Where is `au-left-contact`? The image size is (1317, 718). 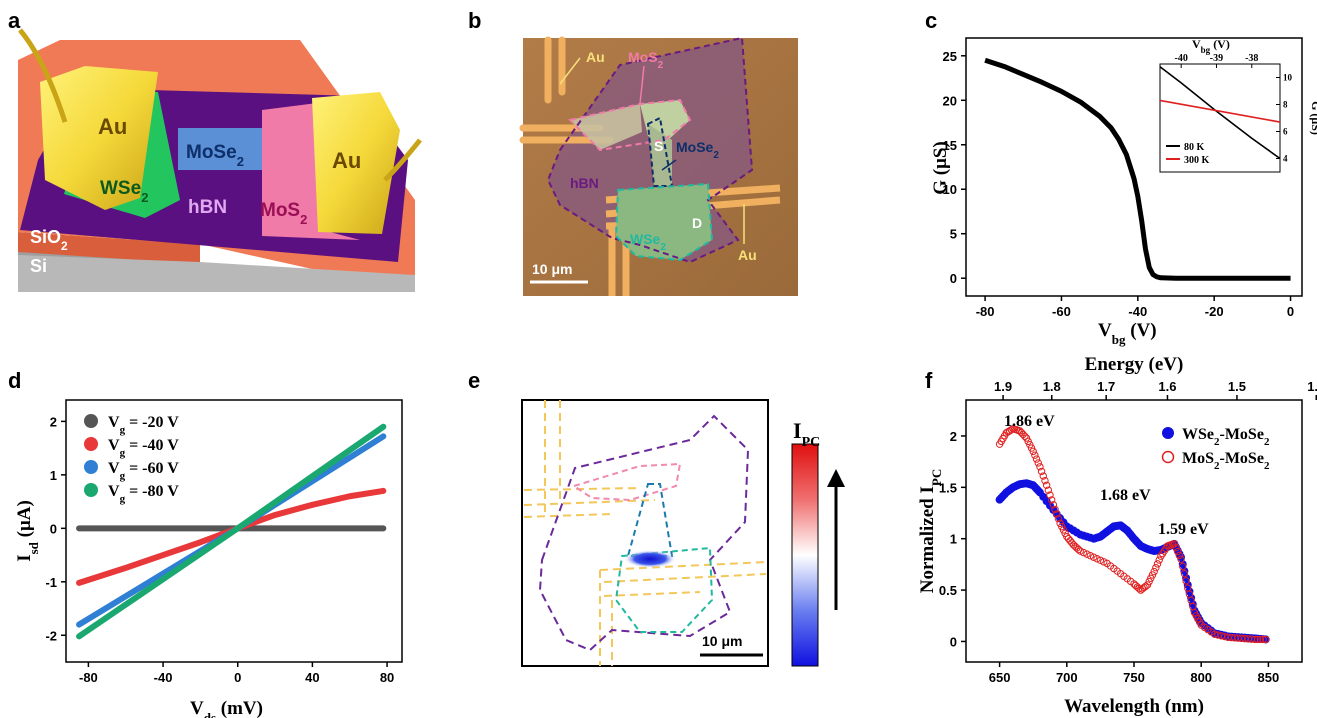 au-left-contact is located at coordinates (99, 138).